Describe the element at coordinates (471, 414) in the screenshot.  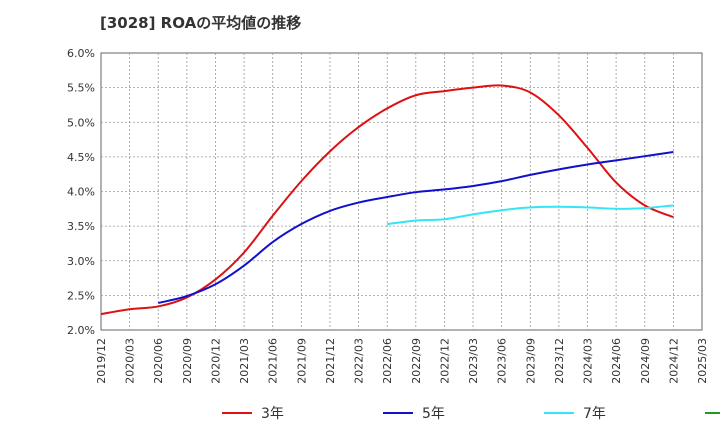
I see `legend: 3年5年7年10年` at that location.